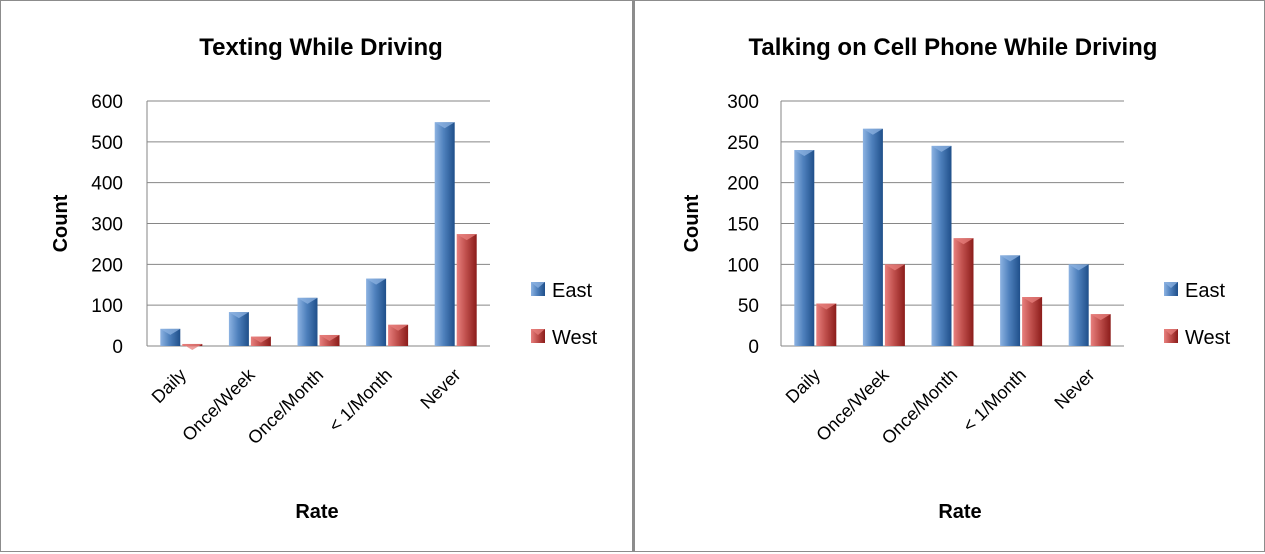 This screenshot has width=1265, height=554. Describe the element at coordinates (107, 184) in the screenshot. I see `y-tick-label: 400` at that location.